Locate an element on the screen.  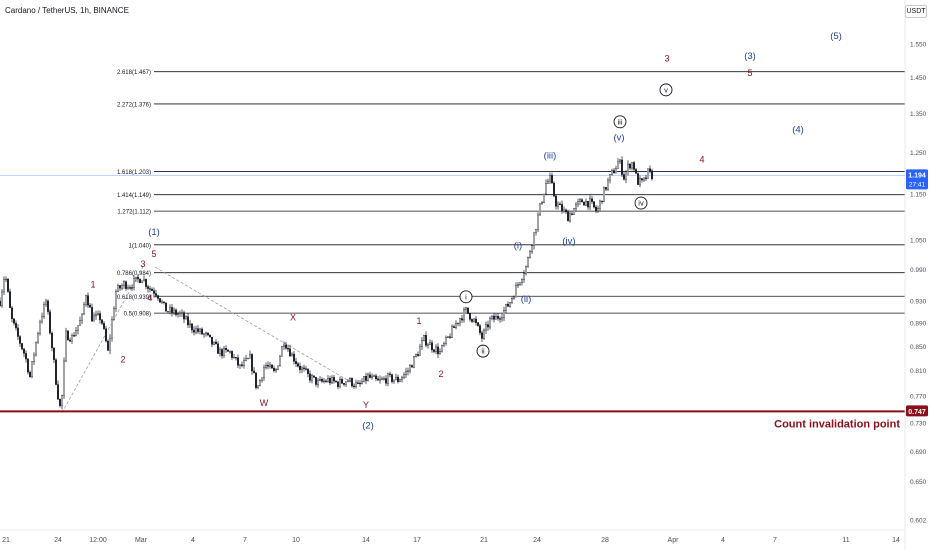
wave-label: (i) is located at coordinates (518, 246).